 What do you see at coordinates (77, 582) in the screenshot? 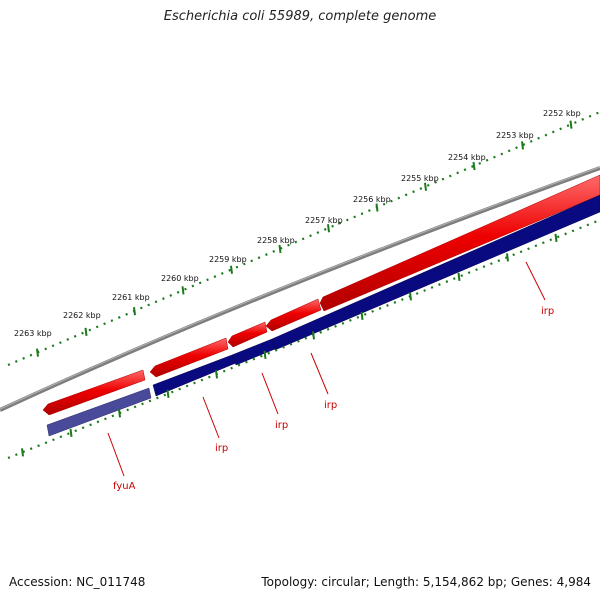
I see `accession-text: Accession: NC_011748` at bounding box center [77, 582].